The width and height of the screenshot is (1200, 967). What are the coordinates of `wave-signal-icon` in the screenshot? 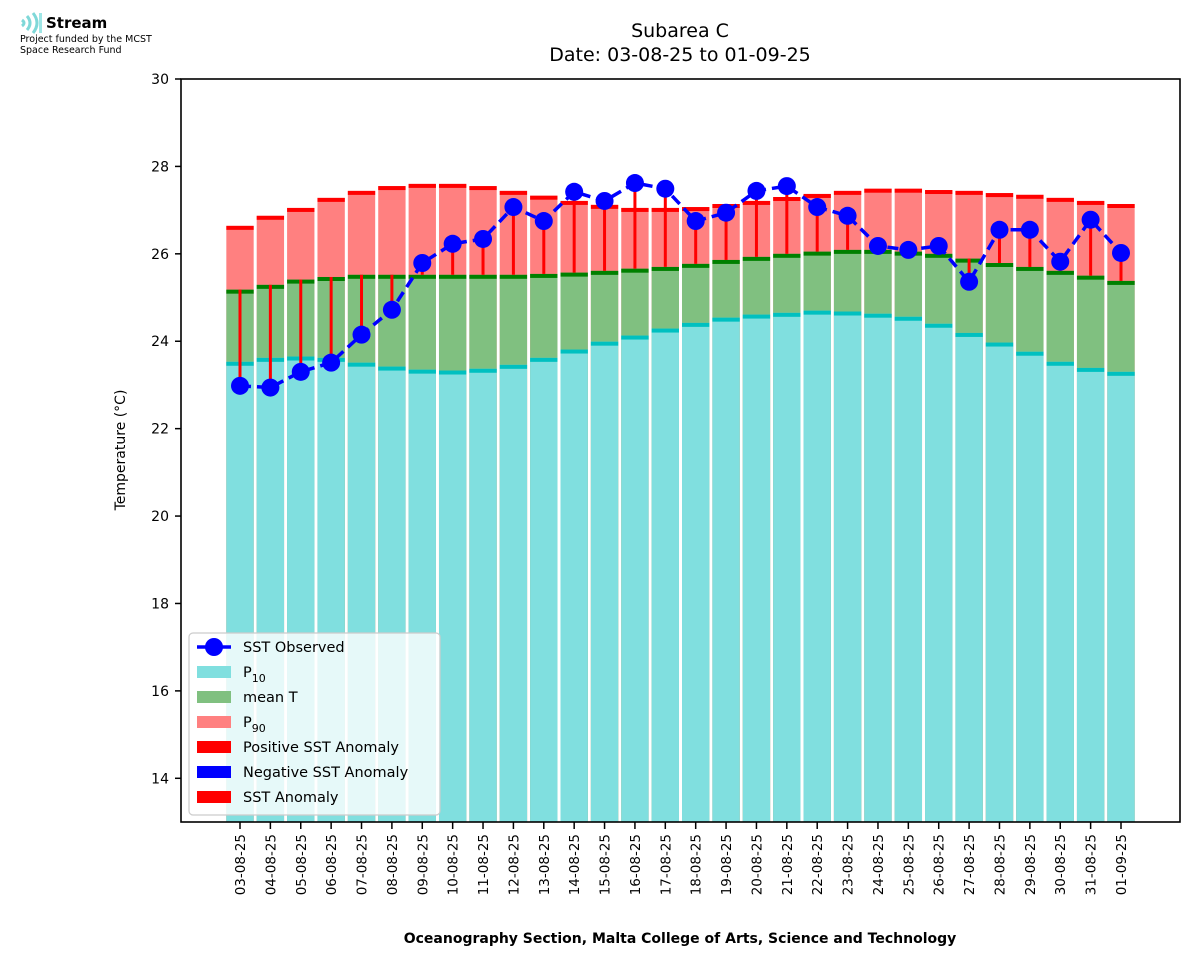 It's located at (32, 23).